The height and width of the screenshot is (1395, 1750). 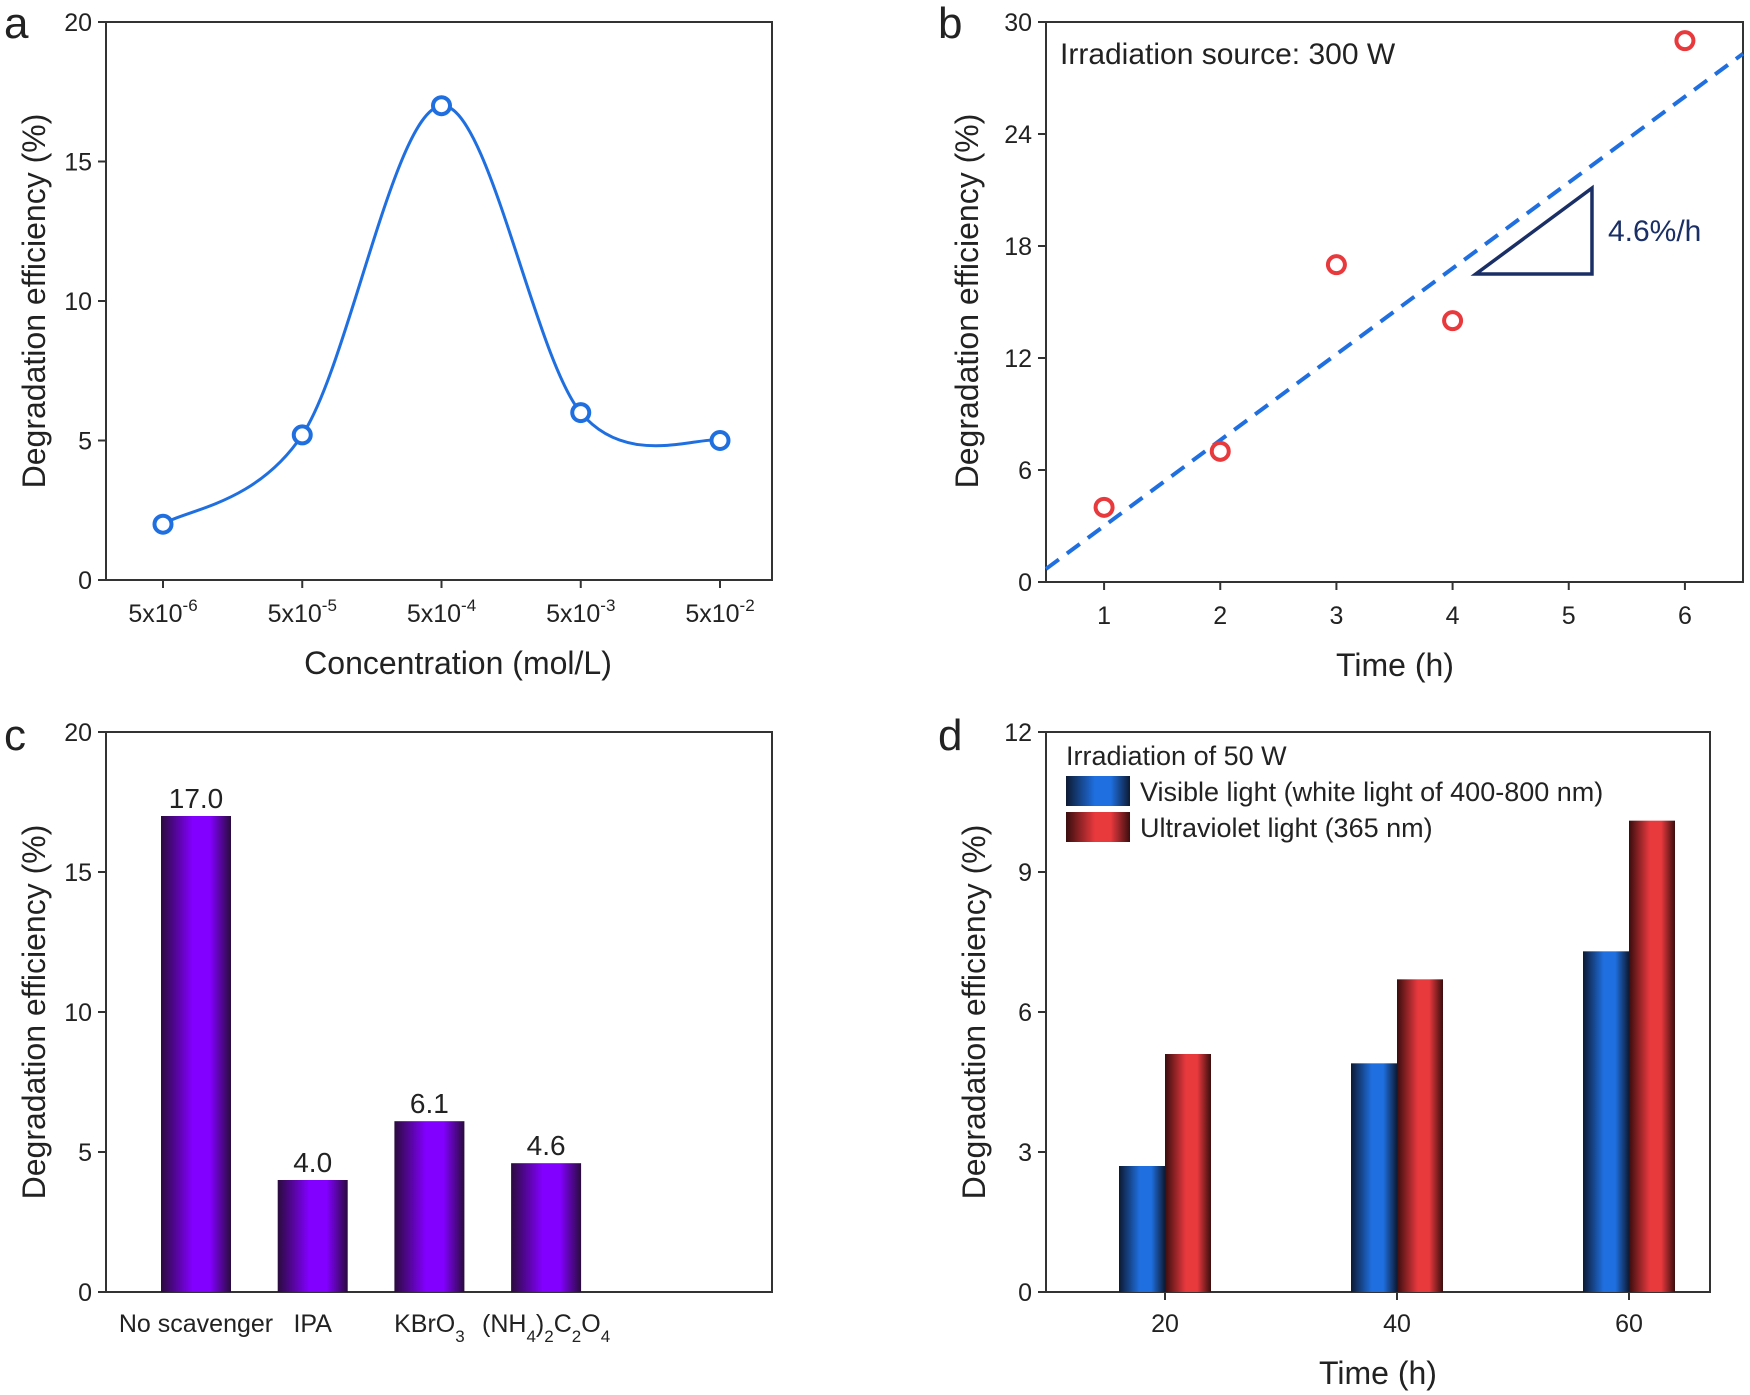 I want to click on y-tick-label-b: 24, so click(x=1018, y=135).